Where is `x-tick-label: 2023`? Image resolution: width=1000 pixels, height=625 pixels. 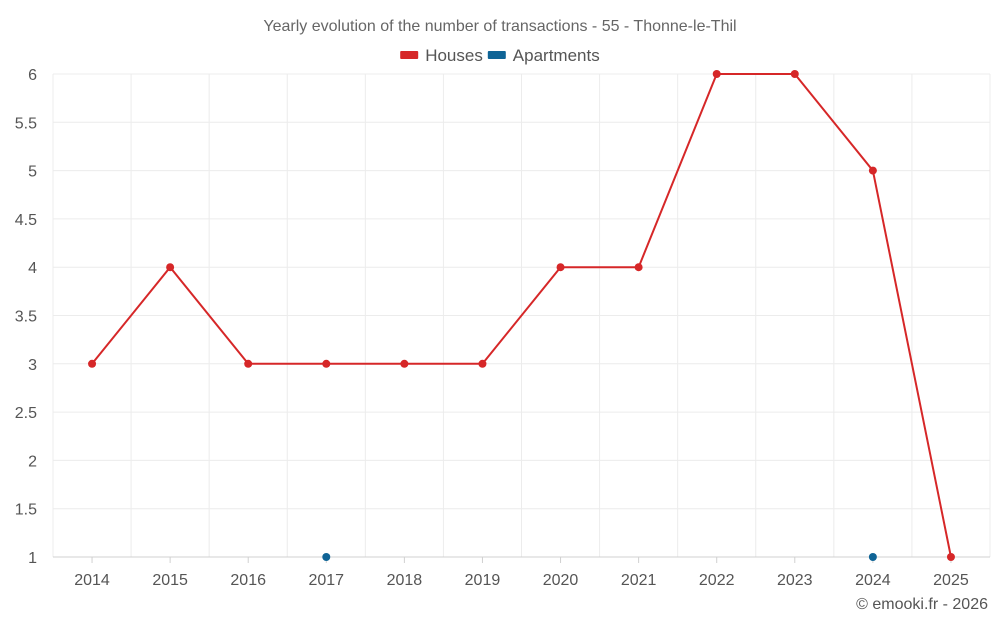 x-tick-label: 2023 is located at coordinates (795, 580).